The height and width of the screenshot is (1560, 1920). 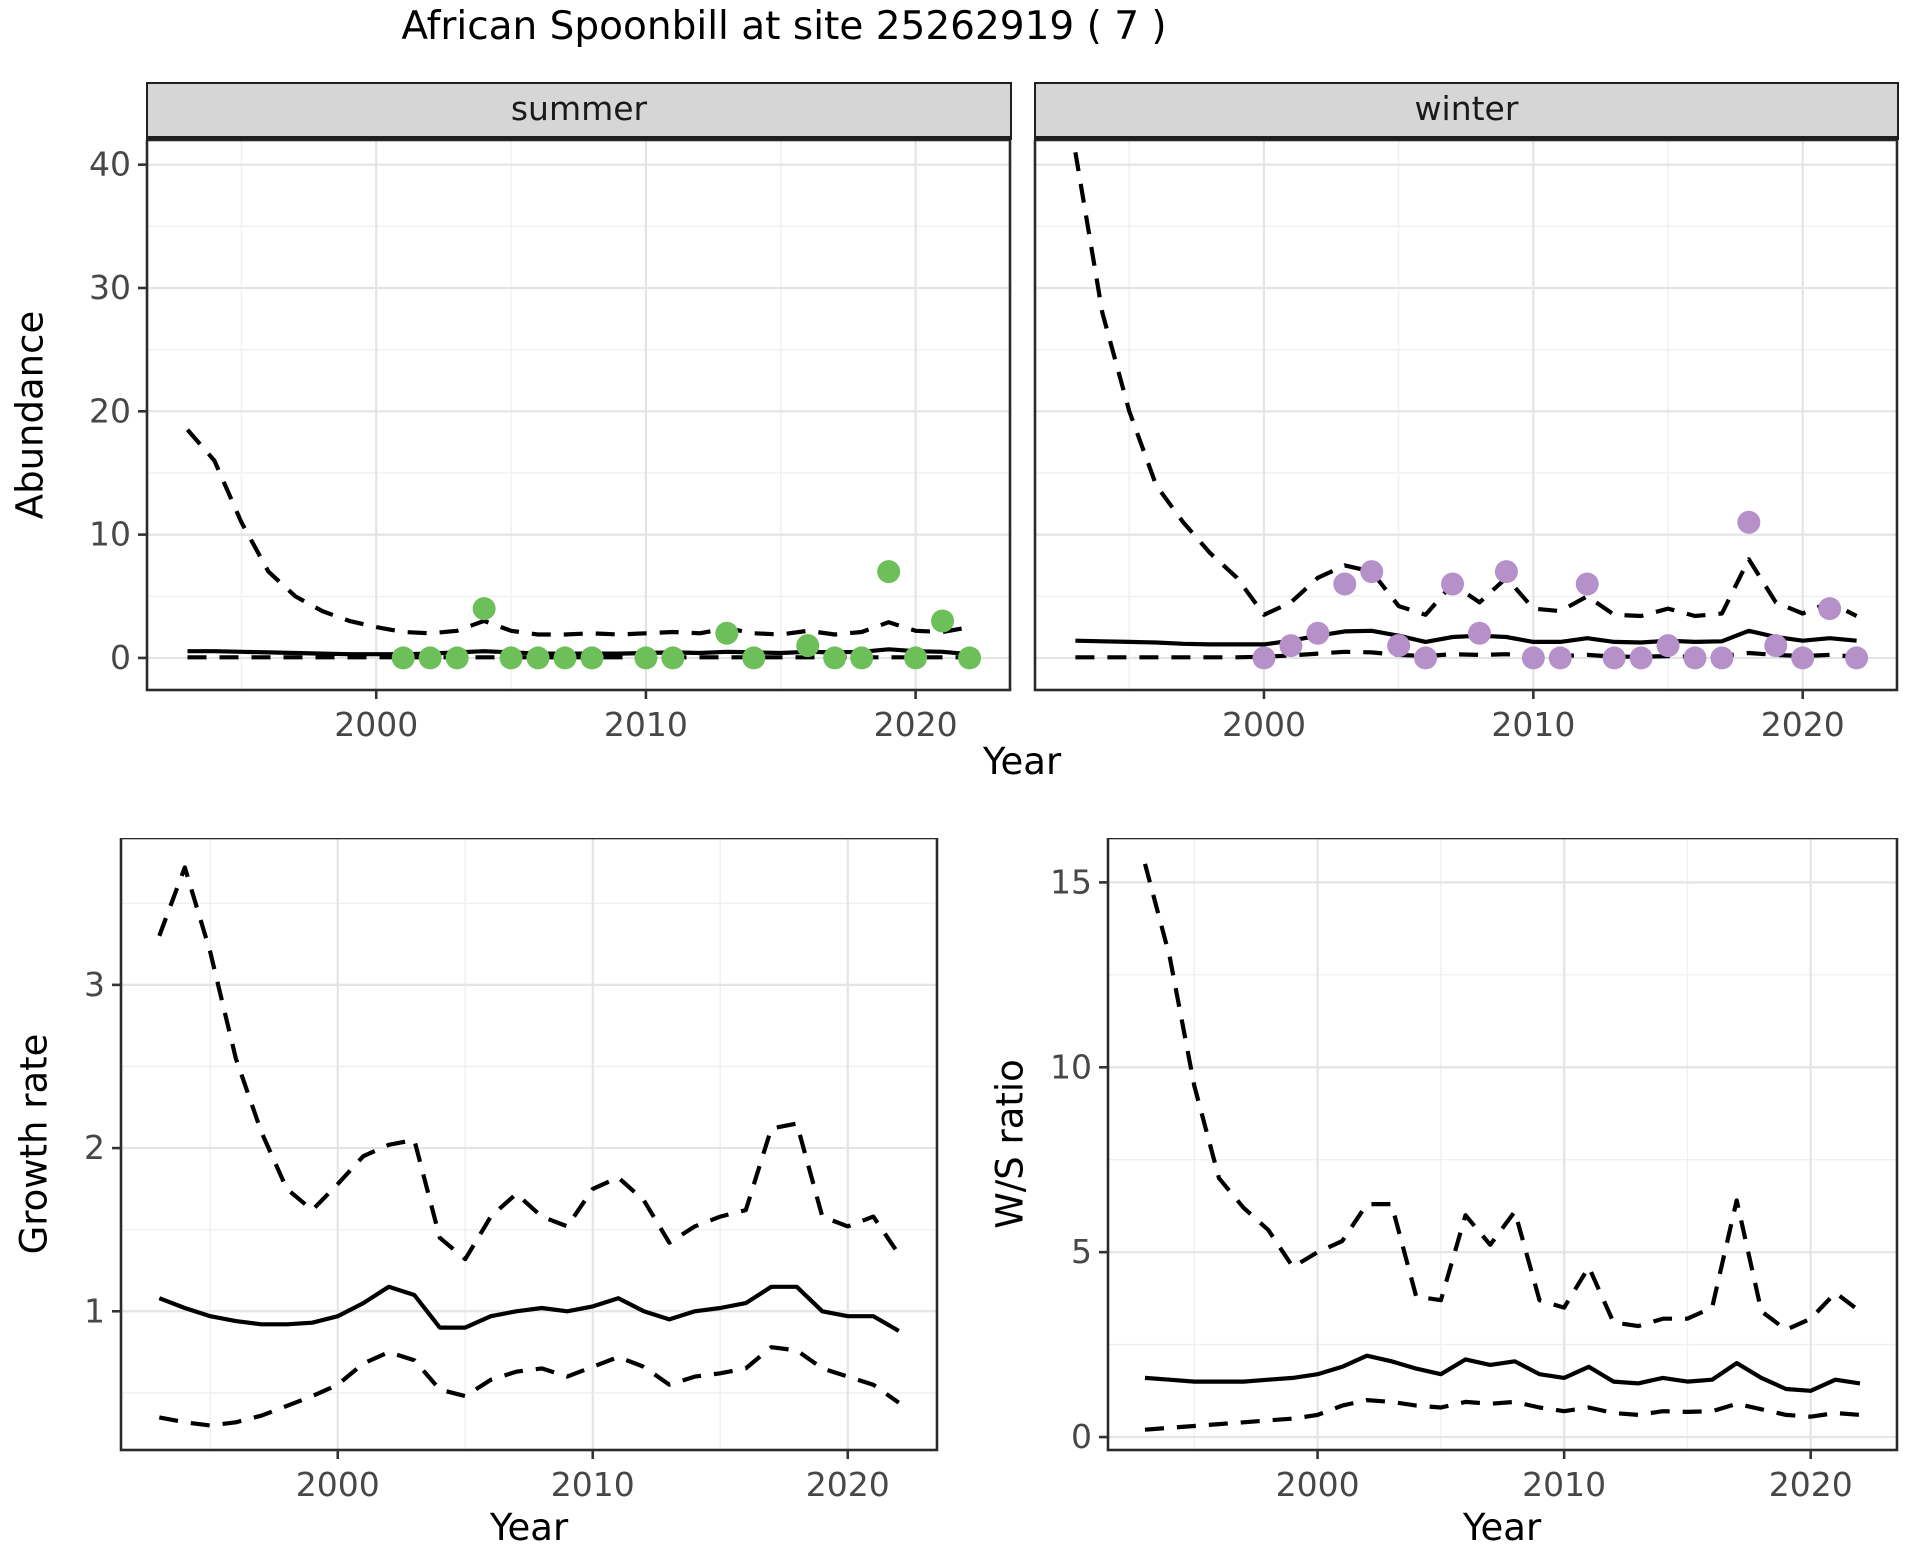 I want to click on svg-text: 20, so click(x=110, y=410).